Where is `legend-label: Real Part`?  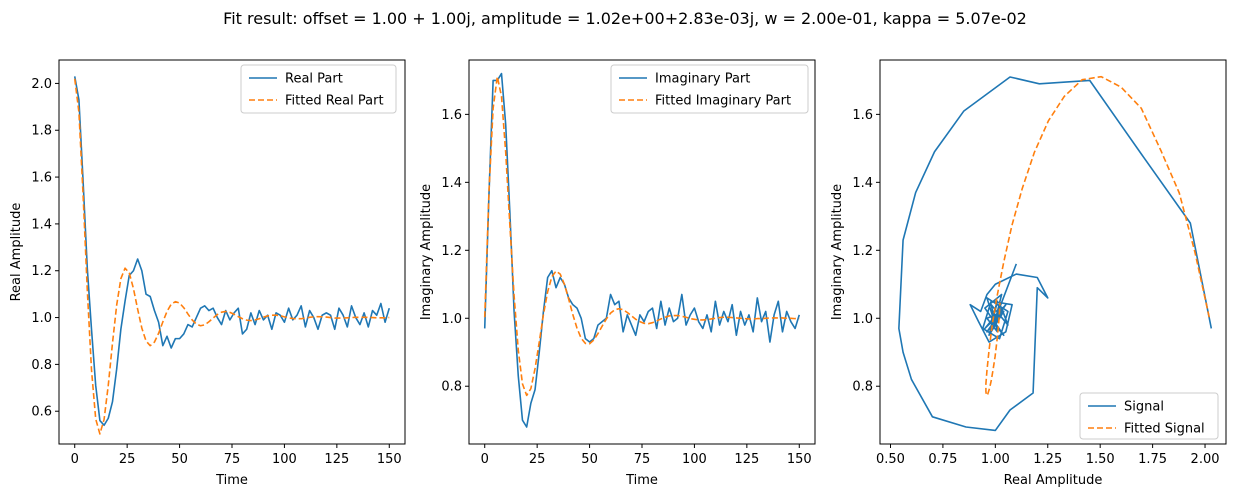 legend-label: Real Part is located at coordinates (314, 79).